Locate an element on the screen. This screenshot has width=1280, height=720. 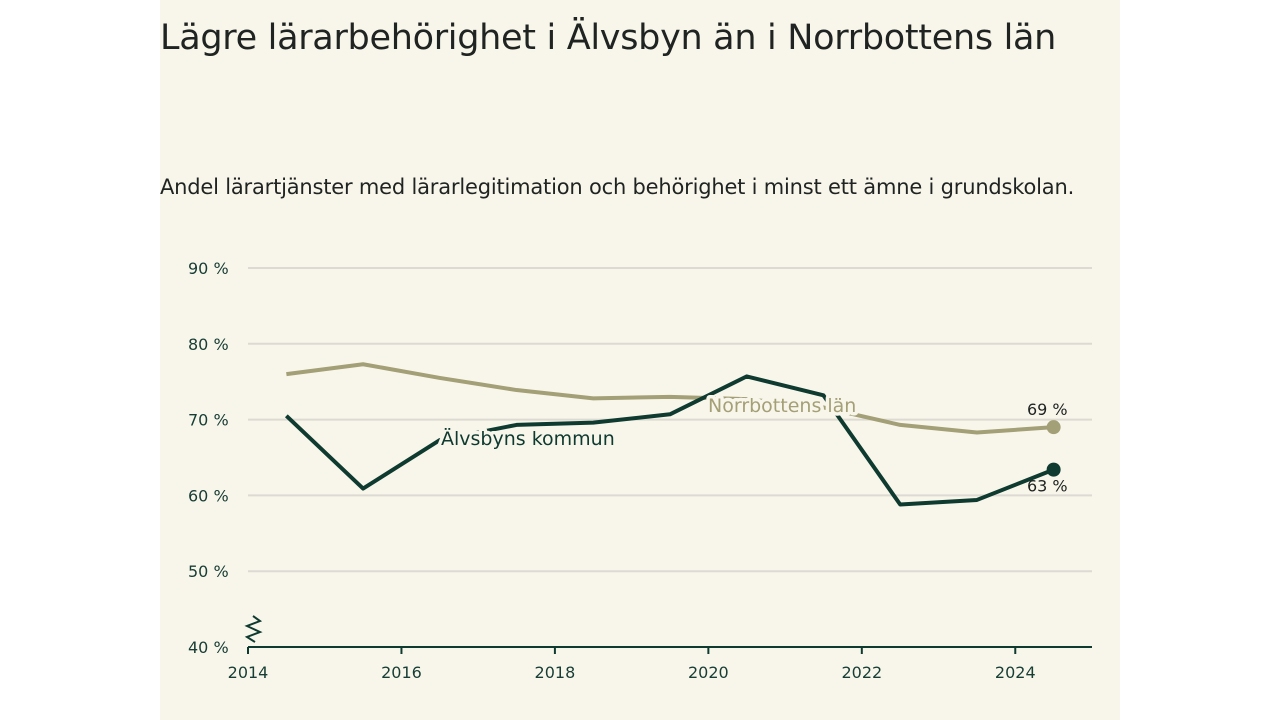
series-label-alvsbyn: Älvsbyns kommun is located at coordinates (528, 438).